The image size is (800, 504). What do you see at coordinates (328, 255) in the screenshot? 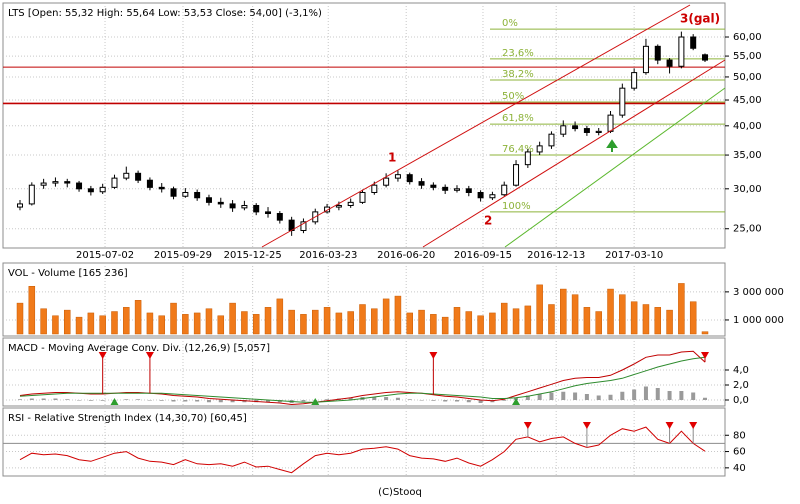
I see `x-tick-label: 2016-03-23` at bounding box center [328, 255].